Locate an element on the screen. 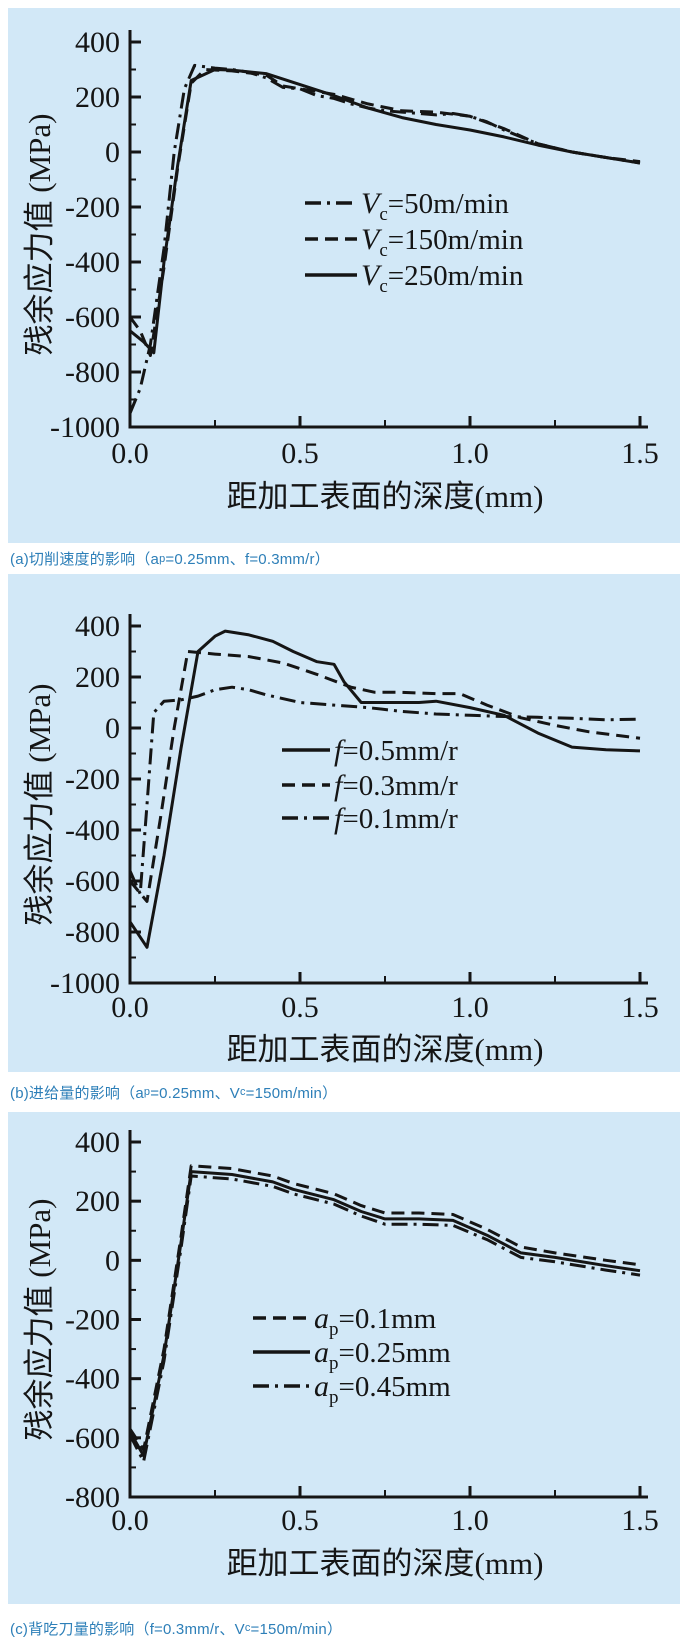 The image size is (680, 1652). svg-text: ap=0.45mm is located at coordinates (382, 1389).